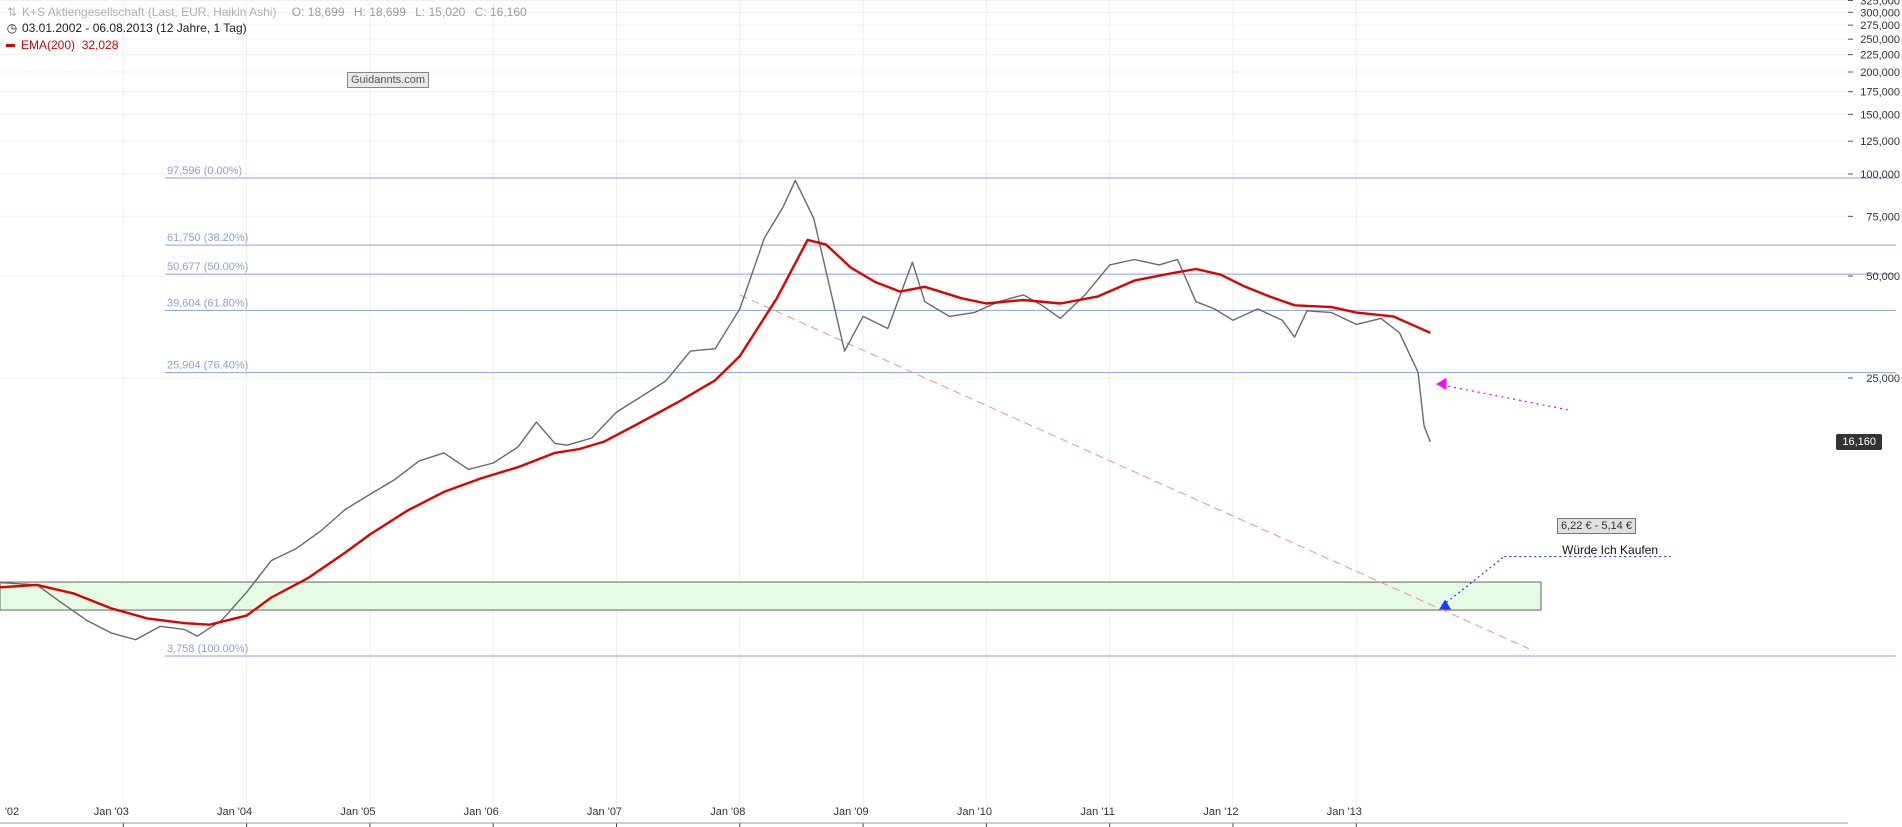  Describe the element at coordinates (12, 28) in the screenshot. I see `clock-icon: ◷` at that location.